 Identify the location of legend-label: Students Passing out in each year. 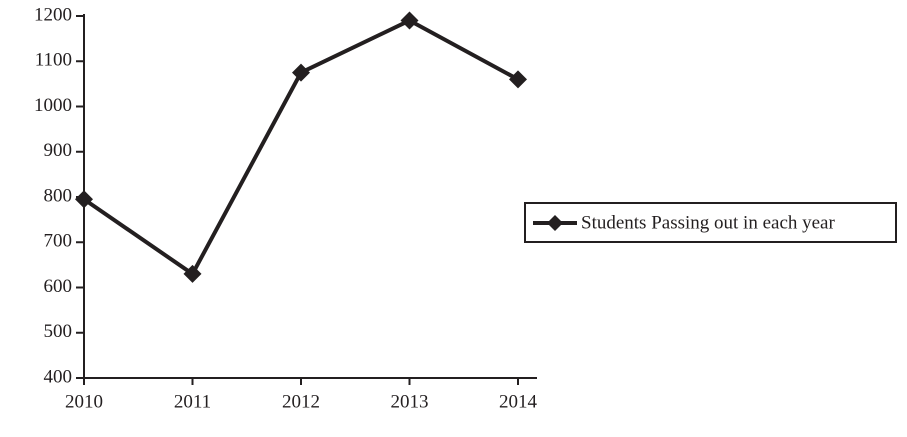
(708, 222).